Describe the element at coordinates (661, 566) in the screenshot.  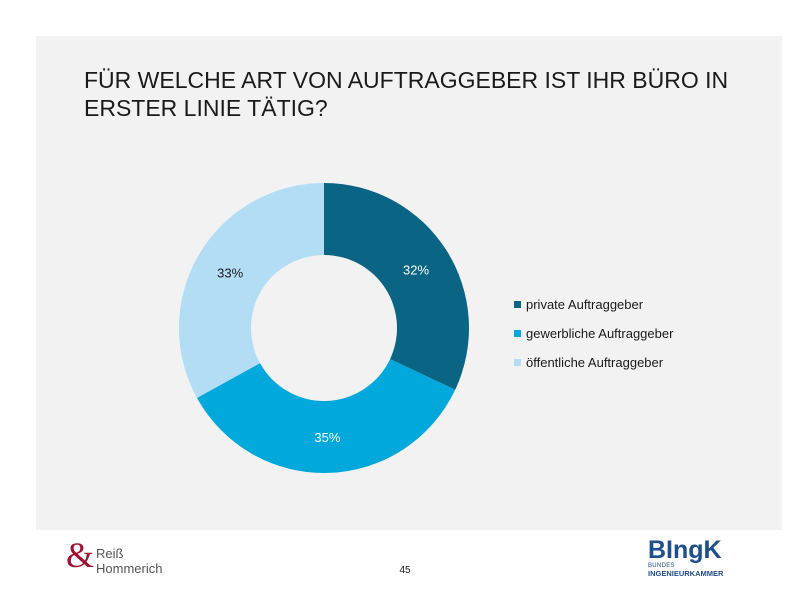
I see `bingk-logo-sub1: BUNDES` at that location.